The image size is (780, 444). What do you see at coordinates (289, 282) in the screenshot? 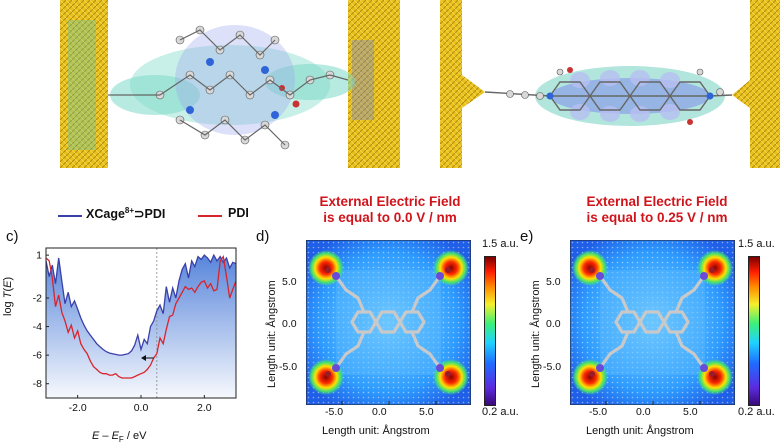
I see `panel-d-ytick-top: 5.0` at bounding box center [289, 282].